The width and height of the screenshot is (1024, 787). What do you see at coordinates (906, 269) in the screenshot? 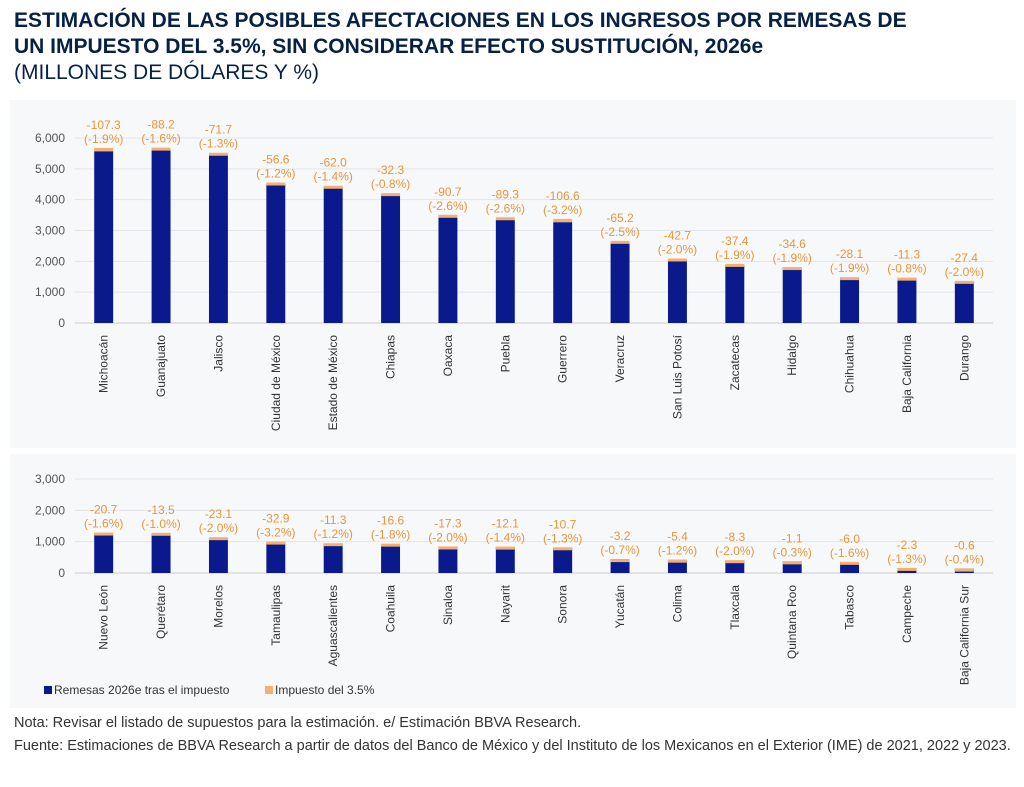
I see `data-label-pct: (-0.8%)` at bounding box center [906, 269].